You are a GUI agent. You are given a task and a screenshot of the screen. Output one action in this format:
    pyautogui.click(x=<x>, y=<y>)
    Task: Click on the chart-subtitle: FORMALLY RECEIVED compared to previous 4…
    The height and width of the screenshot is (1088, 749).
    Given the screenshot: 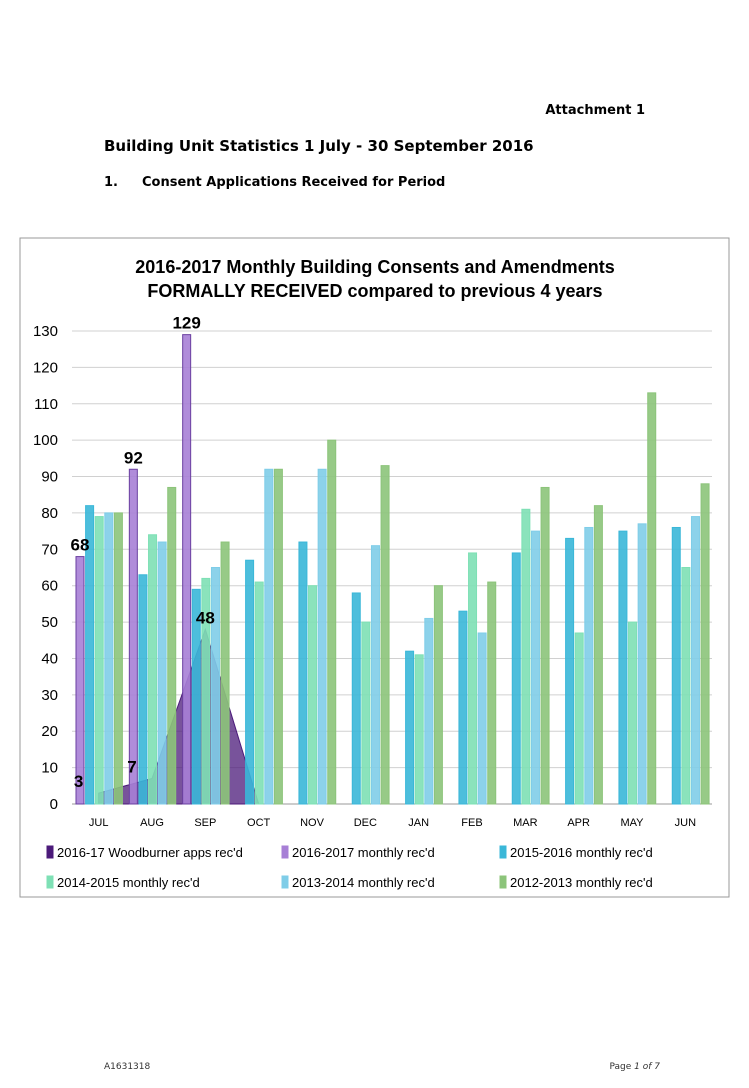 What is the action you would take?
    pyautogui.click(x=374, y=291)
    